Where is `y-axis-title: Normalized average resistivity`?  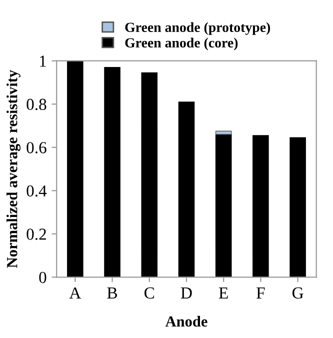
y-axis-title: Normalized average resistivity is located at coordinates (13, 169).